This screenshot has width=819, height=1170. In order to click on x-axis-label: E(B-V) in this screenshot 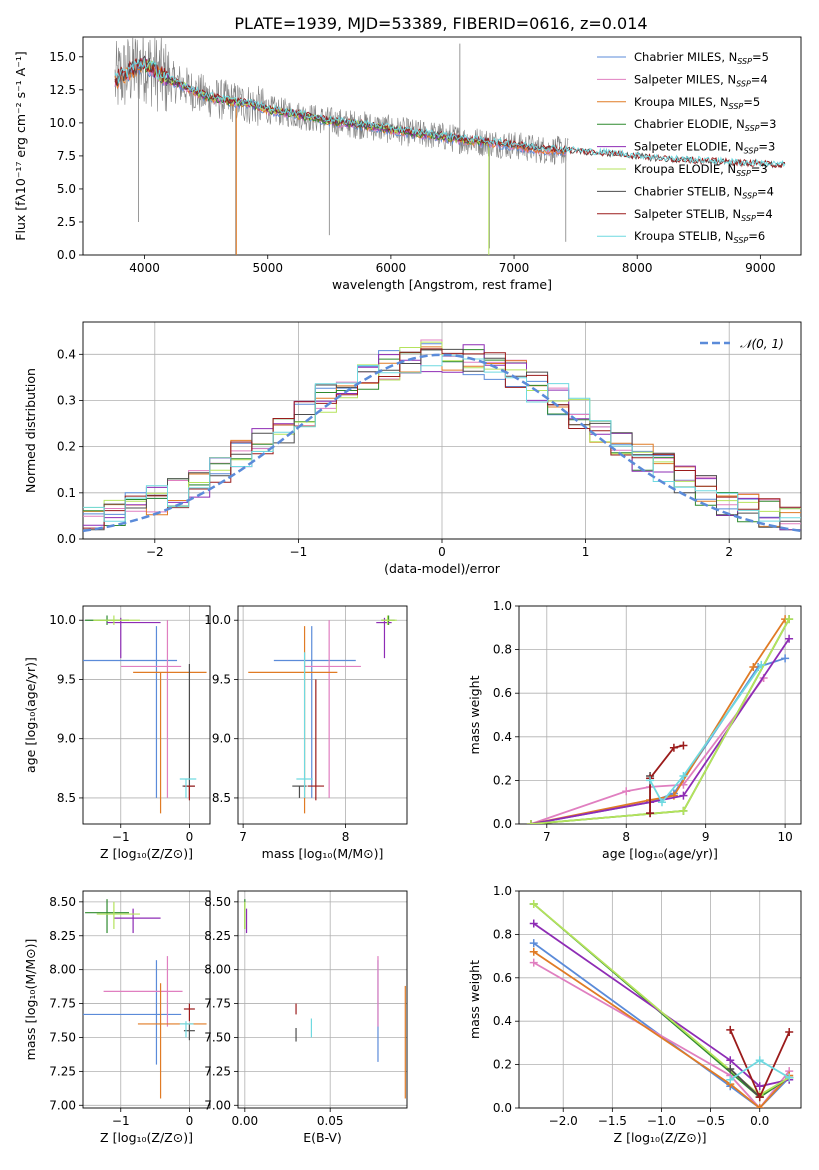, I will do `click(322, 1137)`.